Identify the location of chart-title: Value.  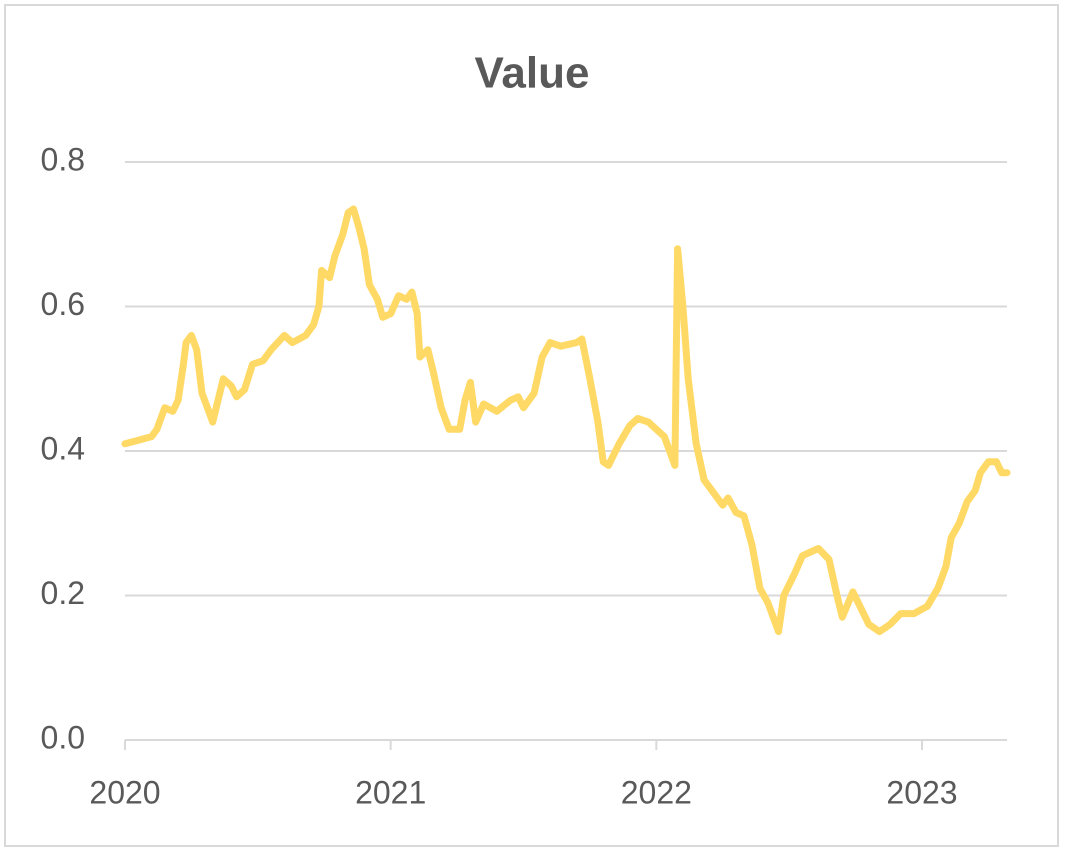
(532, 73).